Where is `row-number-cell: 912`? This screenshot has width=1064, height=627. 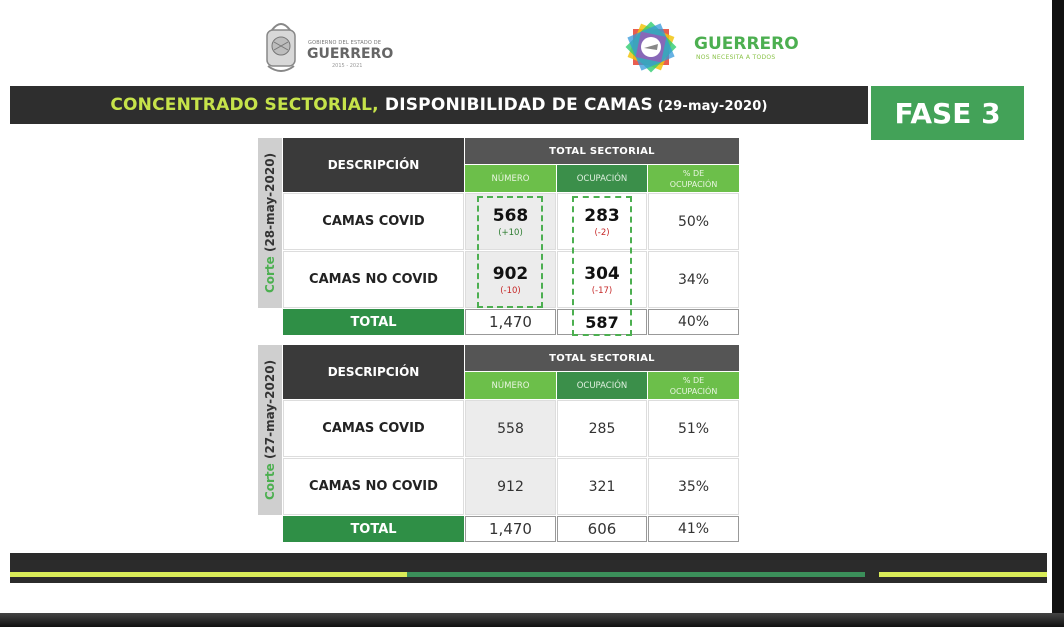 row-number-cell: 912 is located at coordinates (510, 486).